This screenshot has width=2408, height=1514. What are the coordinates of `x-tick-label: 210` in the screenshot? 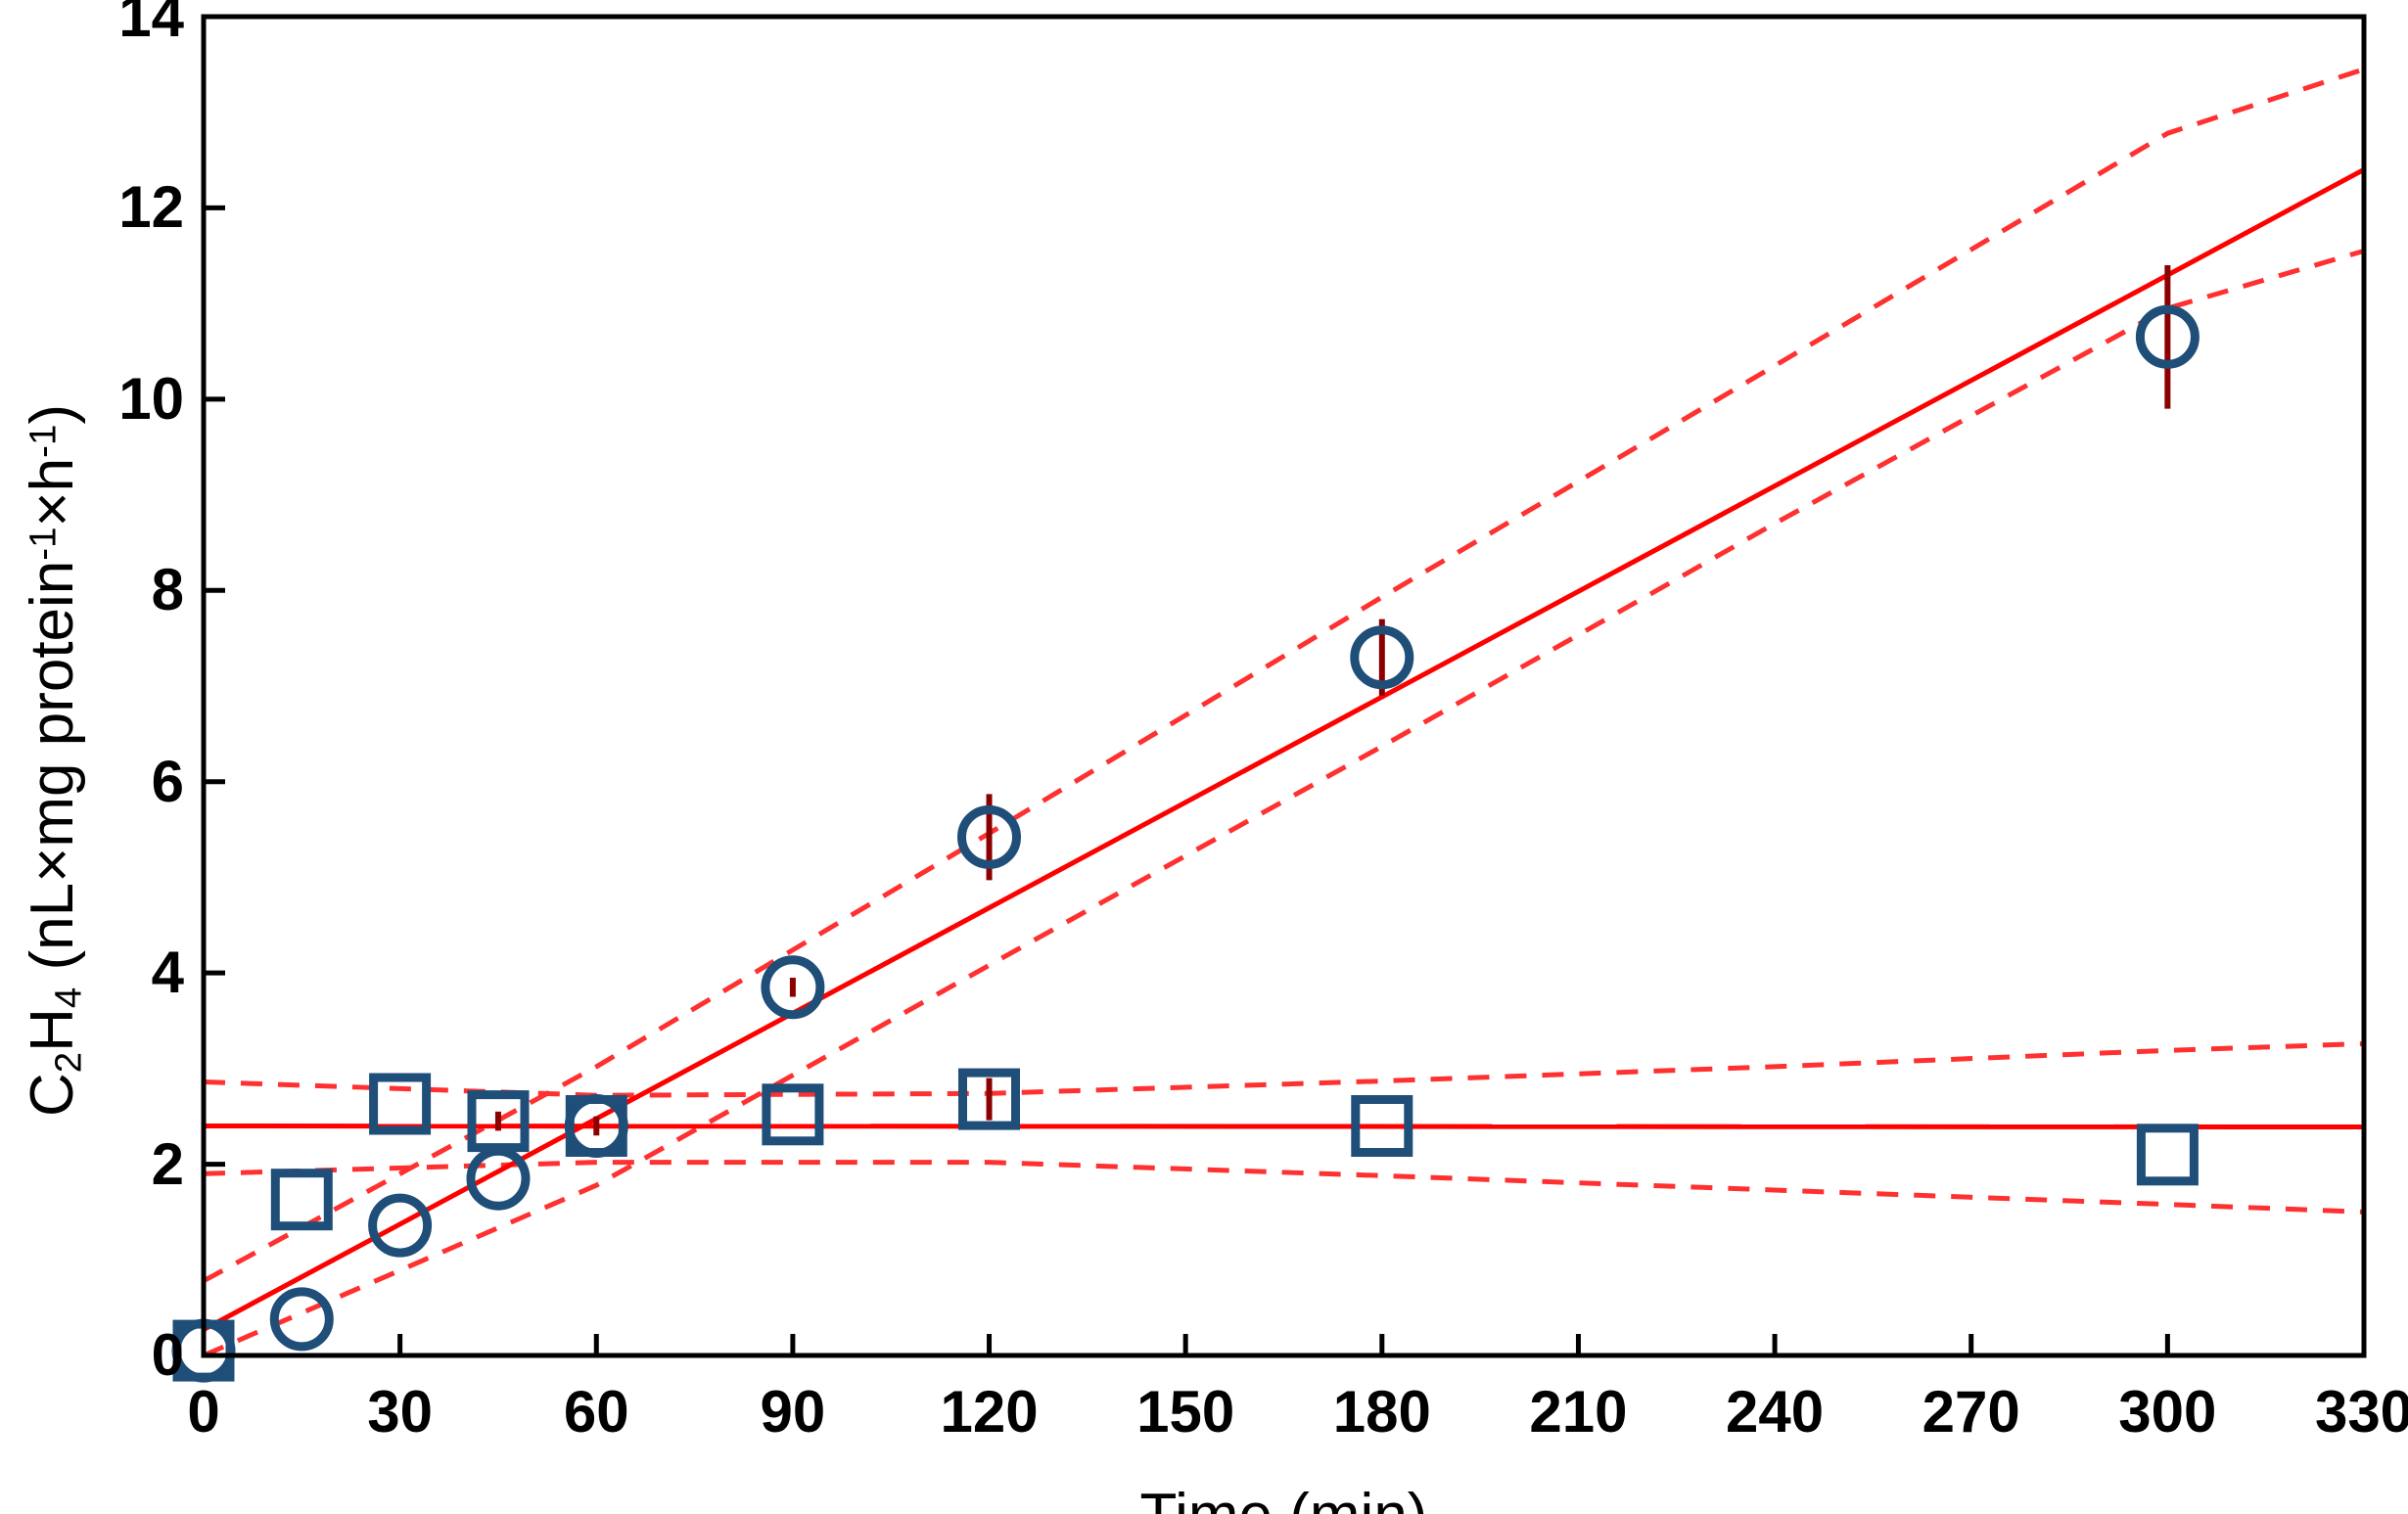 It's located at (1578, 1412).